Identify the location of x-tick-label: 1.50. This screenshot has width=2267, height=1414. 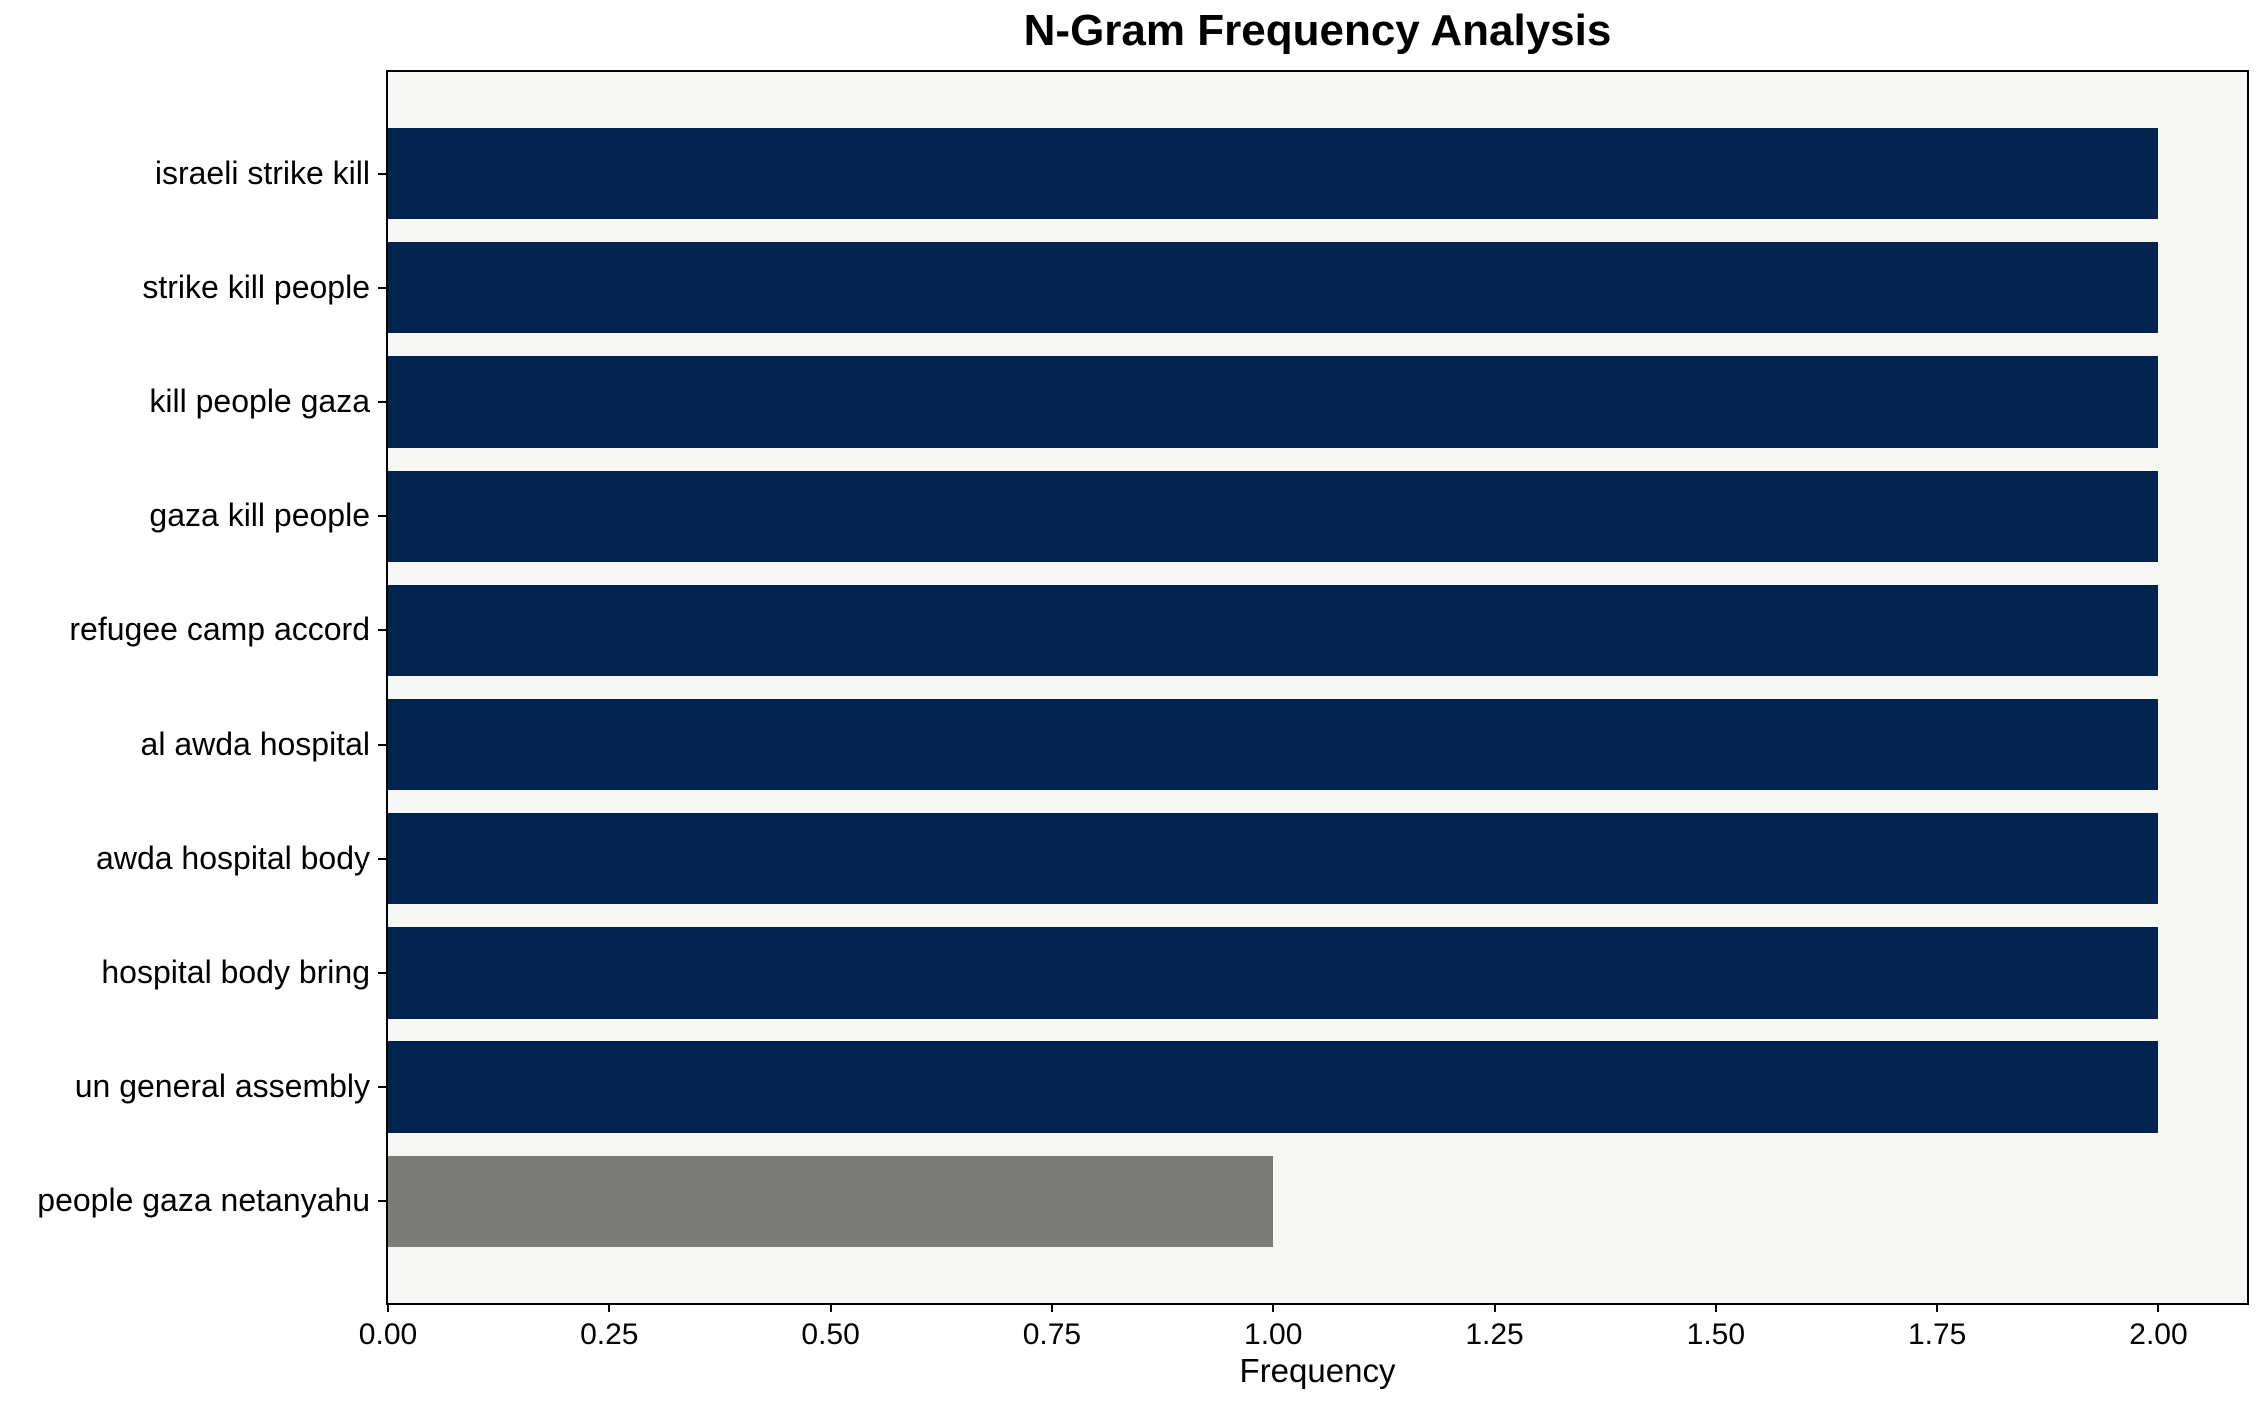
(1716, 1334).